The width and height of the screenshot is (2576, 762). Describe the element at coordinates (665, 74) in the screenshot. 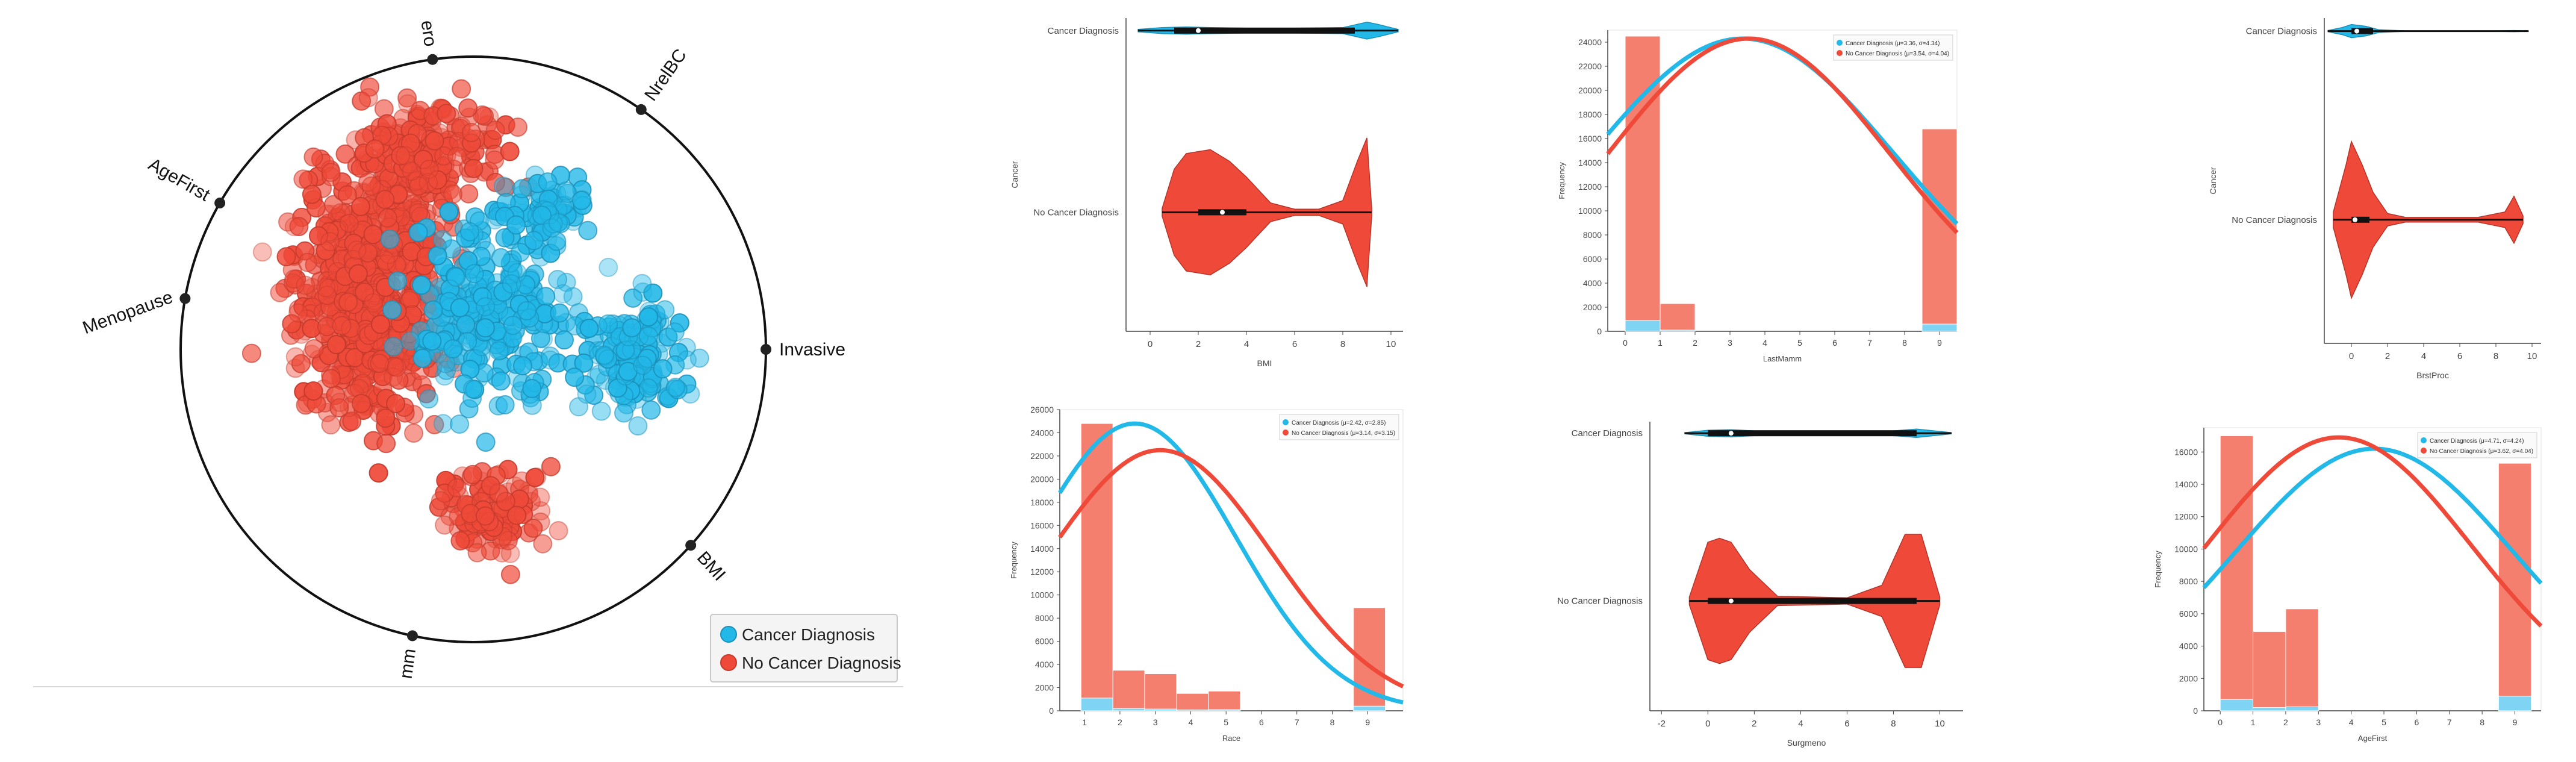

I see `anchor-label-nrelbc: NrelBC` at that location.